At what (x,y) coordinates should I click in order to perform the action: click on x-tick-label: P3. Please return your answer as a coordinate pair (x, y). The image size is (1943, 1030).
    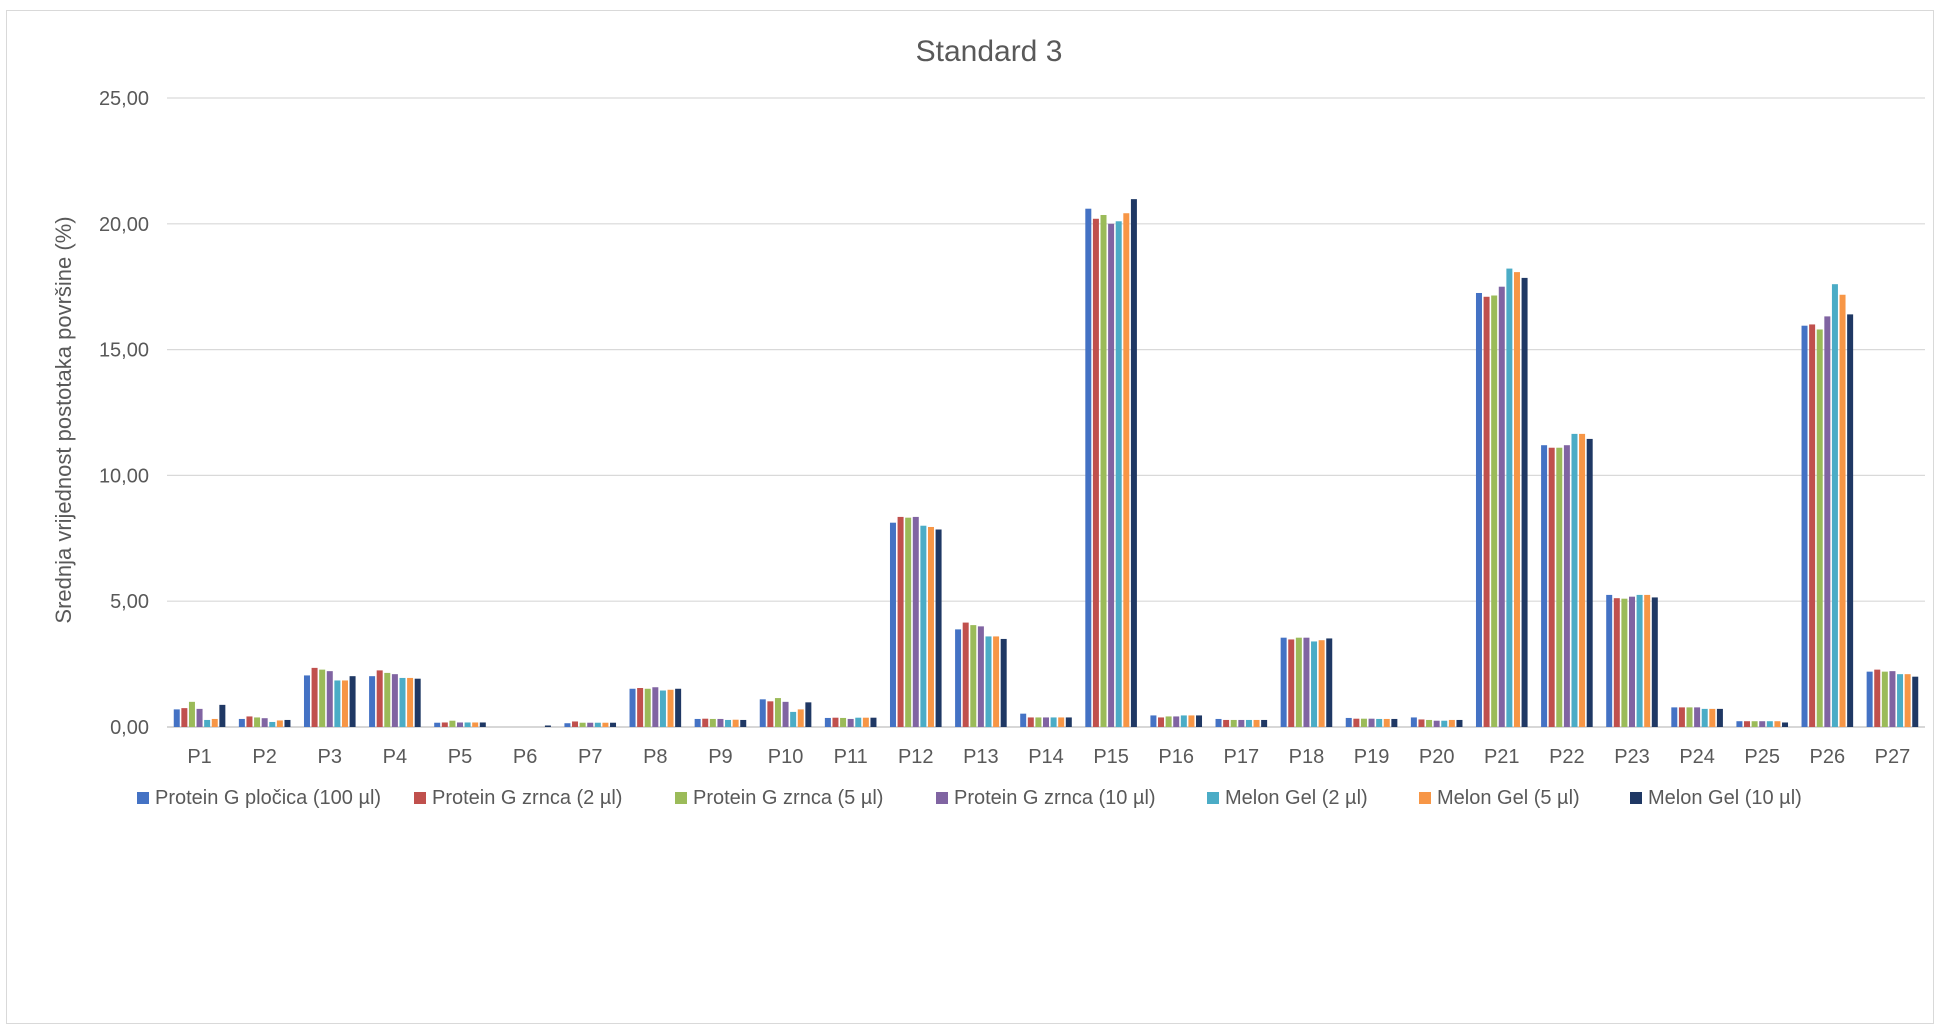
    Looking at the image, I should click on (330, 757).